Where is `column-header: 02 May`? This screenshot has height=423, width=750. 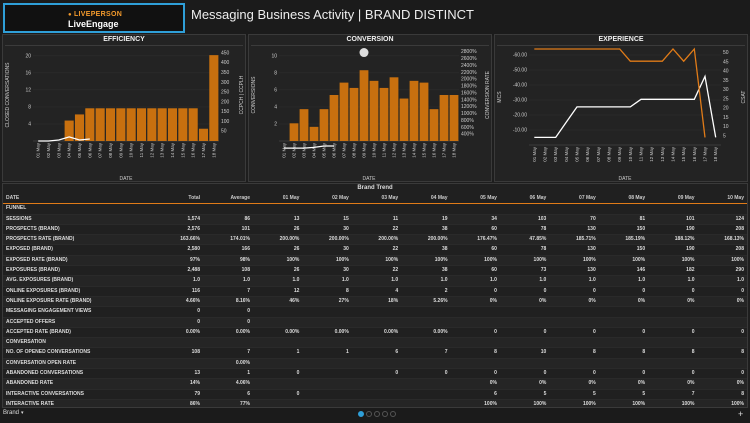 column-header: 02 May is located at coordinates (327, 199).